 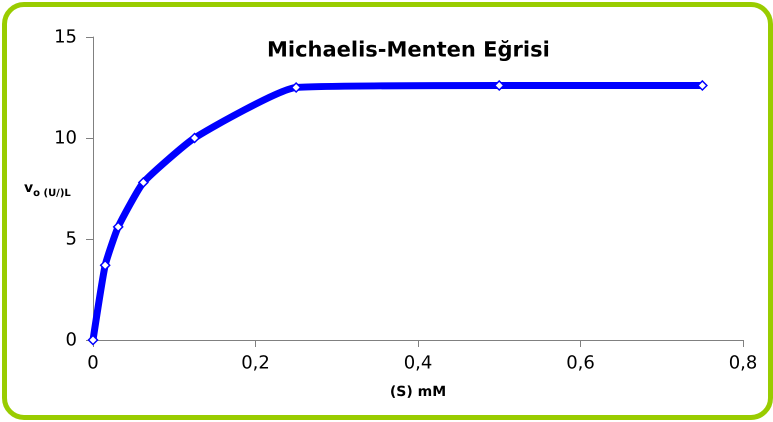 What do you see at coordinates (580, 363) in the screenshot?
I see `x-tick-label: 0,6` at bounding box center [580, 363].